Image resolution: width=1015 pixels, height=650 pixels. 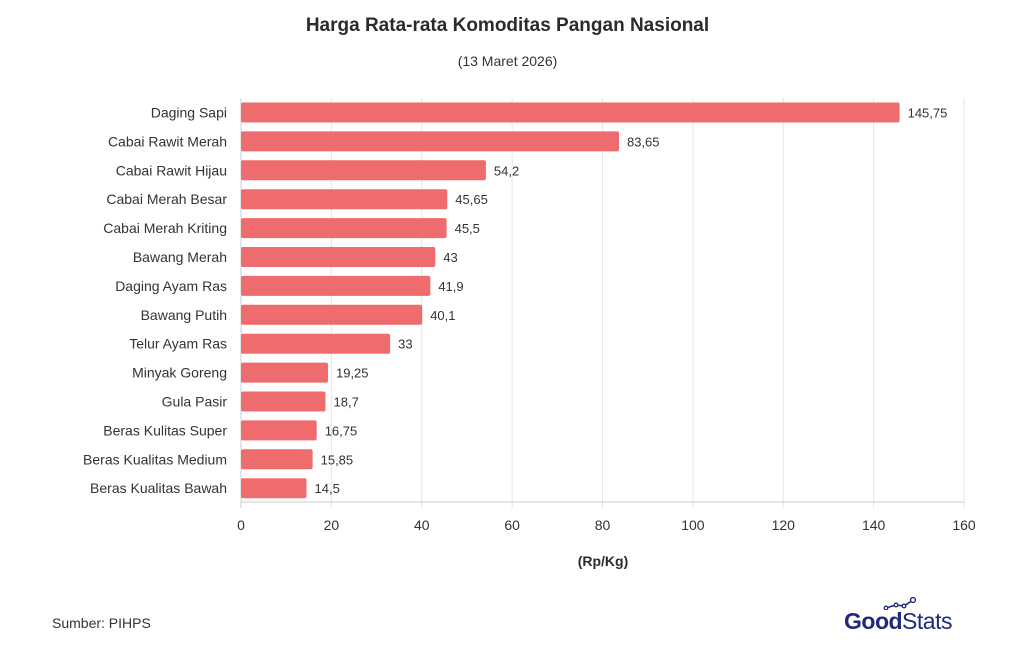 I want to click on x-tick-label: 60, so click(x=512, y=525).